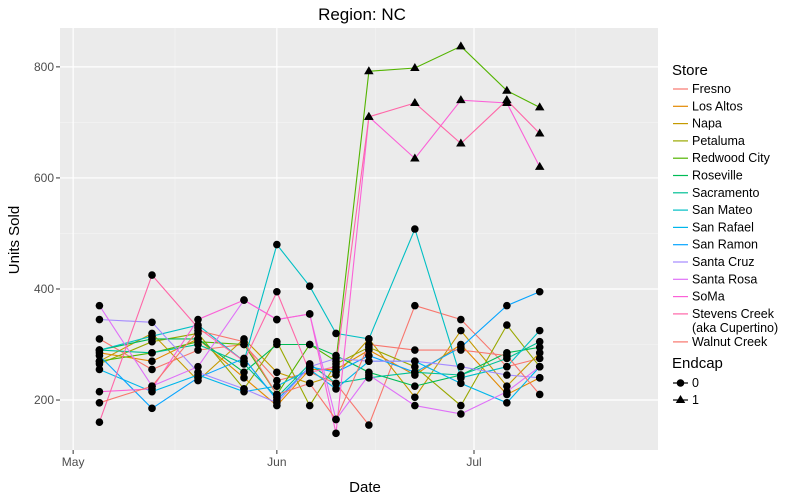 Image resolution: width=800 pixels, height=500 pixels. What do you see at coordinates (708, 297) in the screenshot?
I see `legend-label: SoMa` at bounding box center [708, 297].